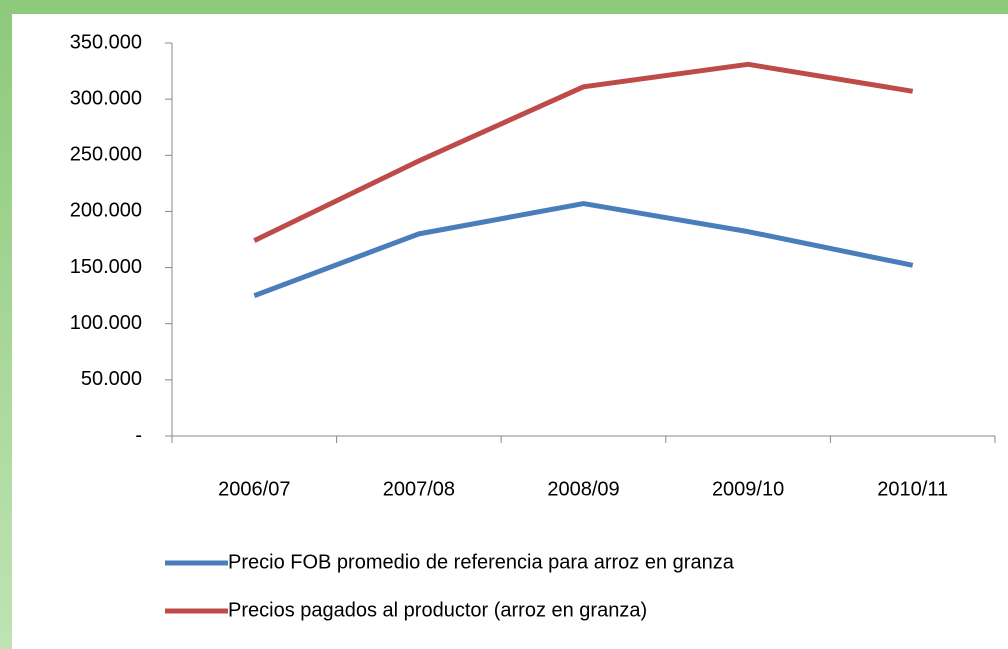  What do you see at coordinates (912, 489) in the screenshot?
I see `x-tick-label: 2010/11` at bounding box center [912, 489].